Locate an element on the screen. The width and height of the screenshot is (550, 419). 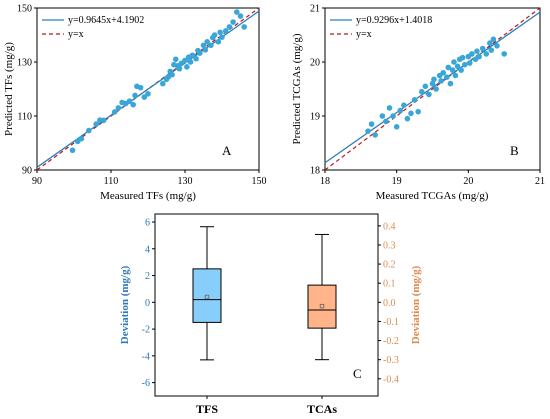
panel-c-ytick-label-right: 0.4 is located at coordinates (389, 226).